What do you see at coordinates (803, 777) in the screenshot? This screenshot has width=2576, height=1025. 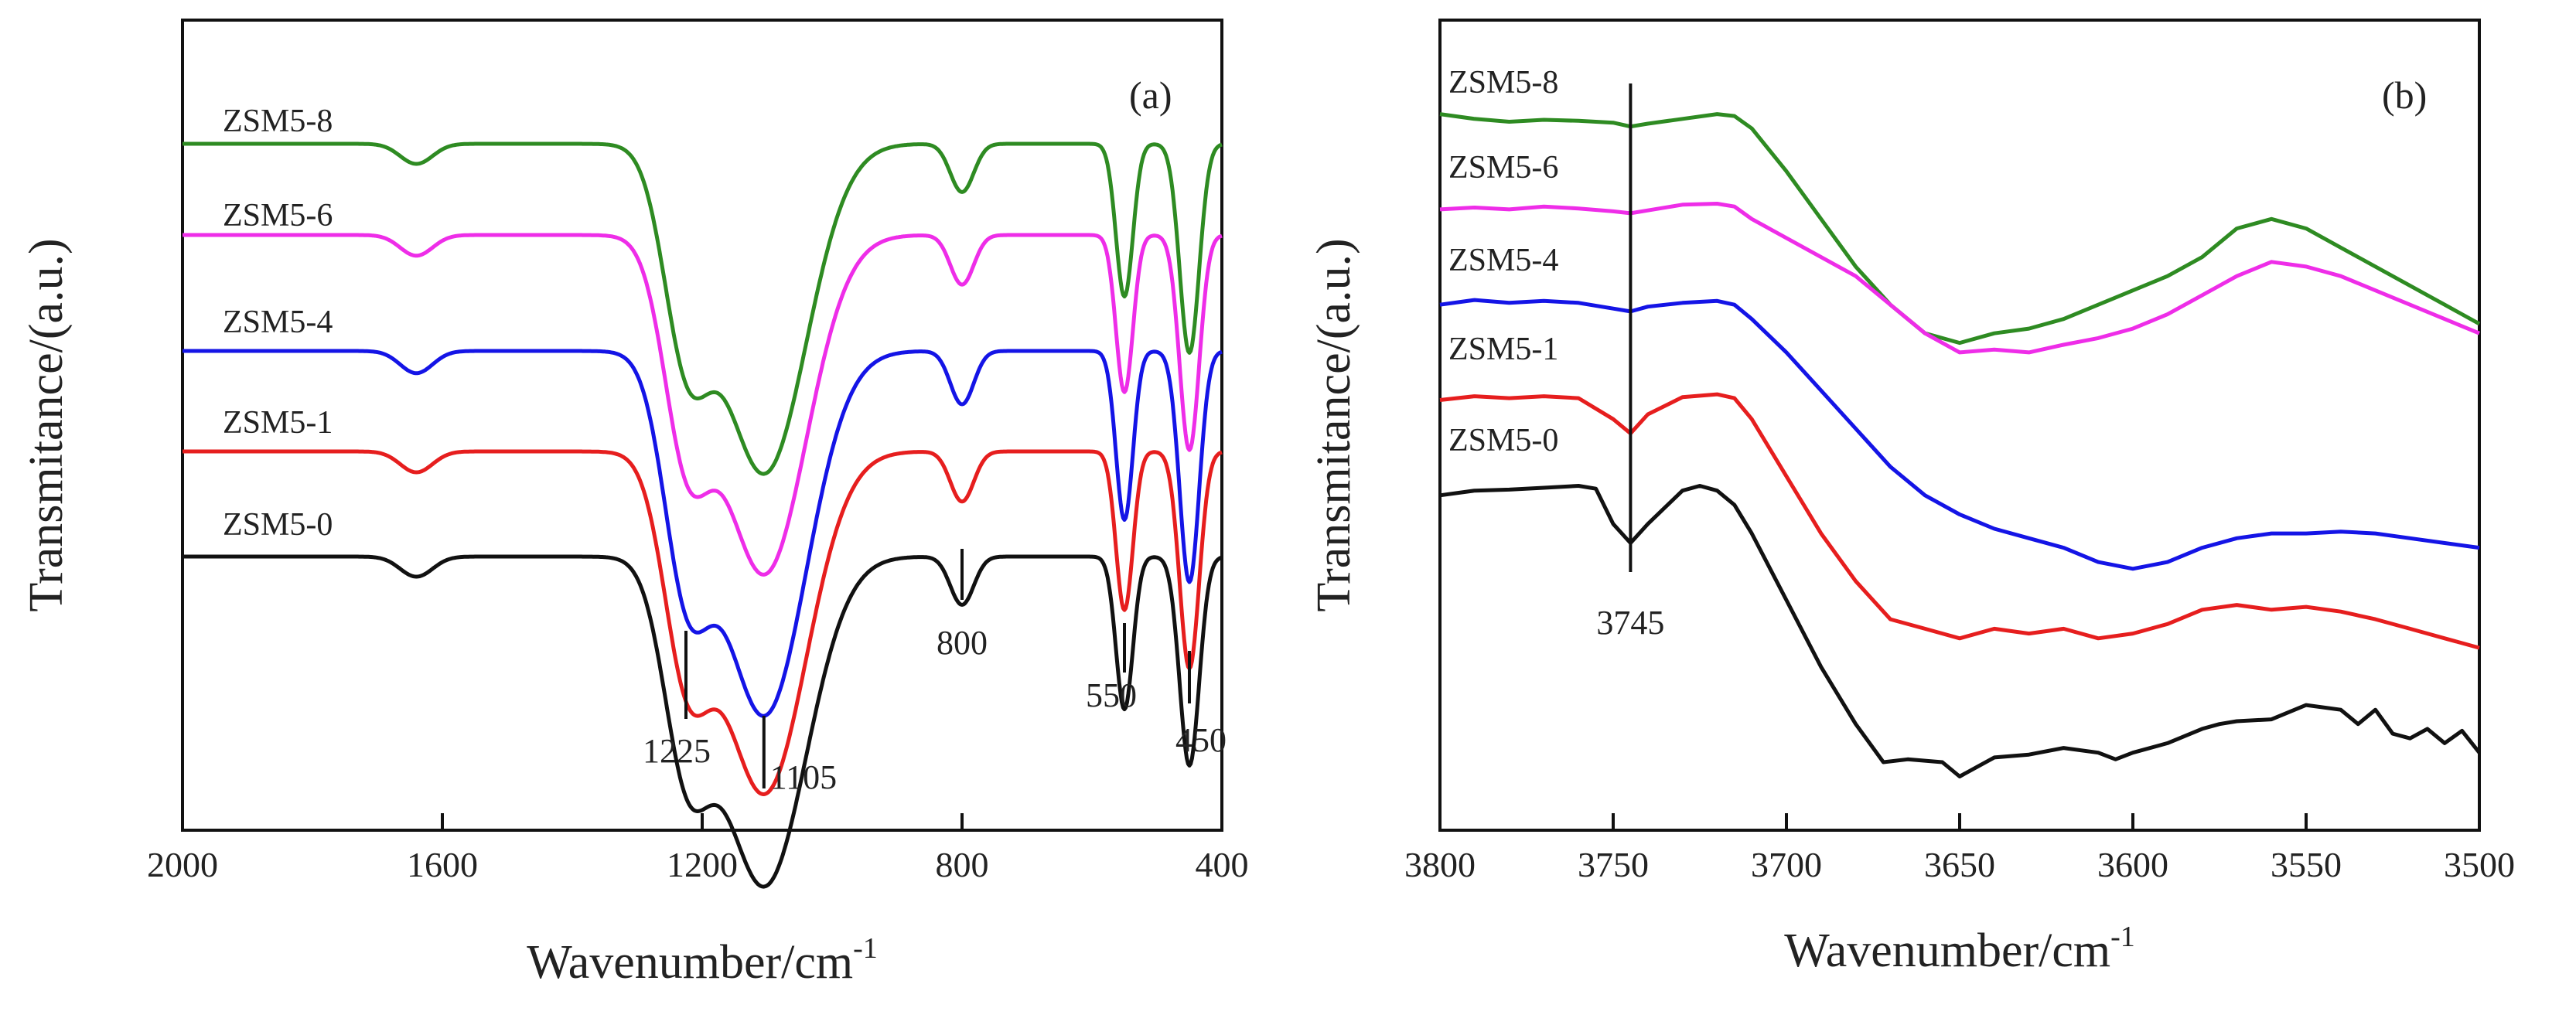 I see `panel-a-peak-label-1105: 1105` at bounding box center [803, 777].